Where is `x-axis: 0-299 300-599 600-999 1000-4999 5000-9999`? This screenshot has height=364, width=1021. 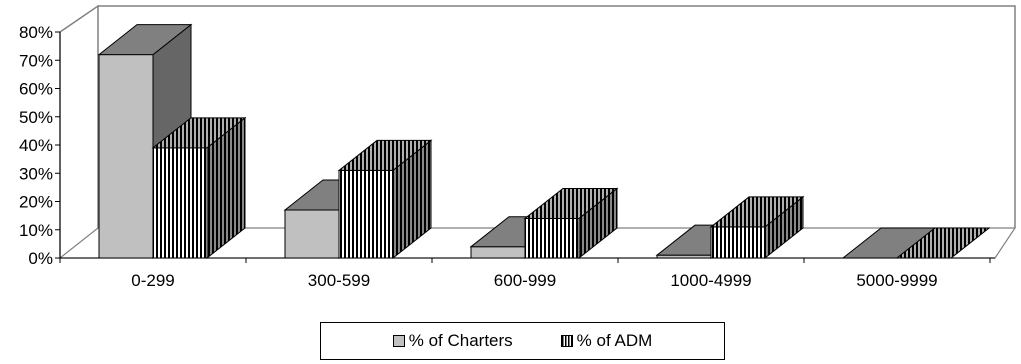
x-axis: 0-299 300-599 600-999 1000-4999 5000-9999 is located at coordinates (527, 273).